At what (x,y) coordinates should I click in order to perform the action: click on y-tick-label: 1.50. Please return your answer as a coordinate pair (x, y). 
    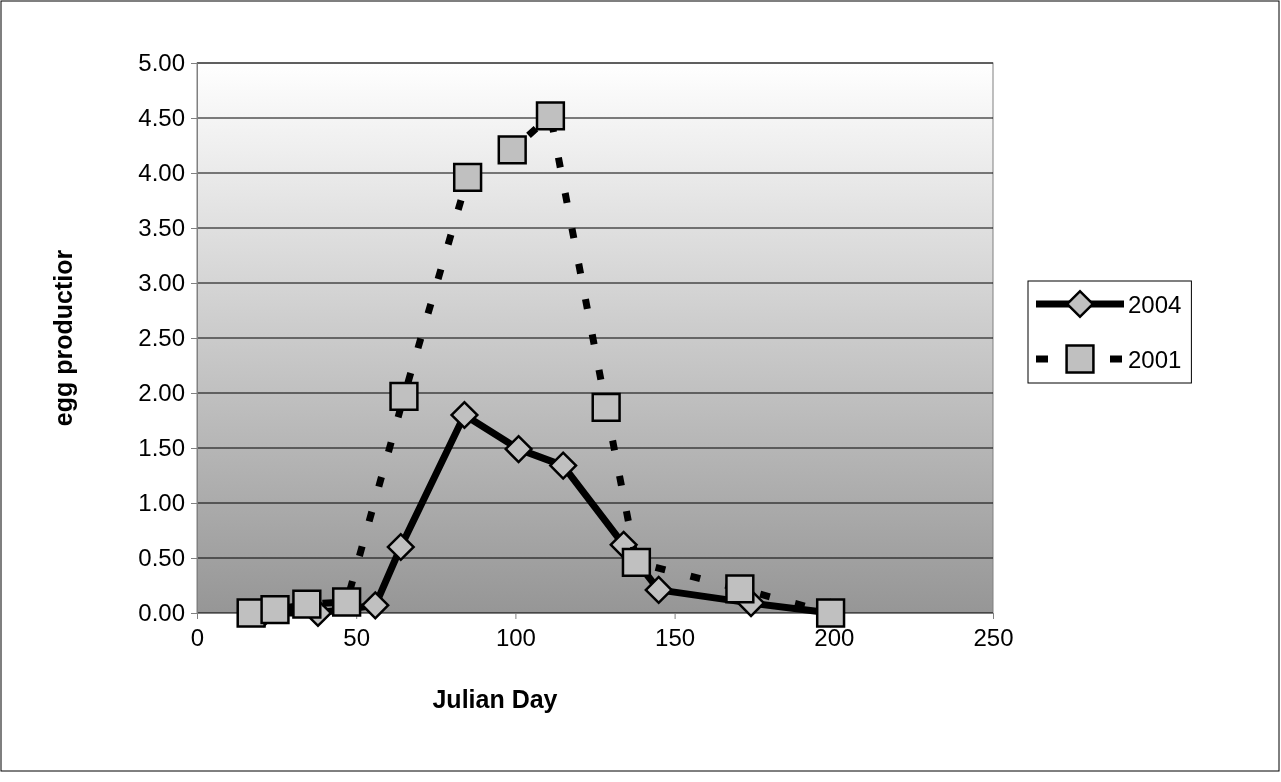
    Looking at the image, I should click on (161, 448).